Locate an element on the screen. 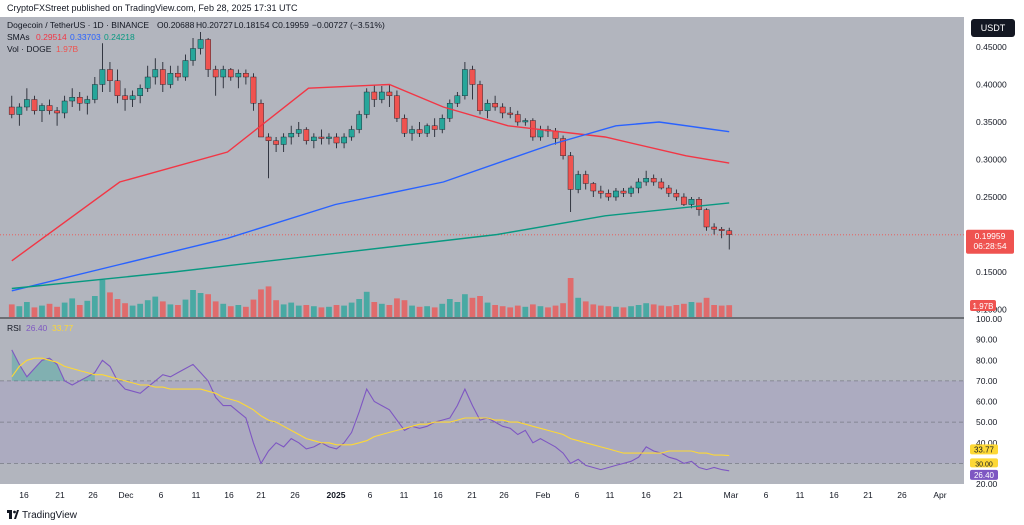 This screenshot has width=1024, height=525. vol-legend-label: Vol · DOGE is located at coordinates (29, 49).